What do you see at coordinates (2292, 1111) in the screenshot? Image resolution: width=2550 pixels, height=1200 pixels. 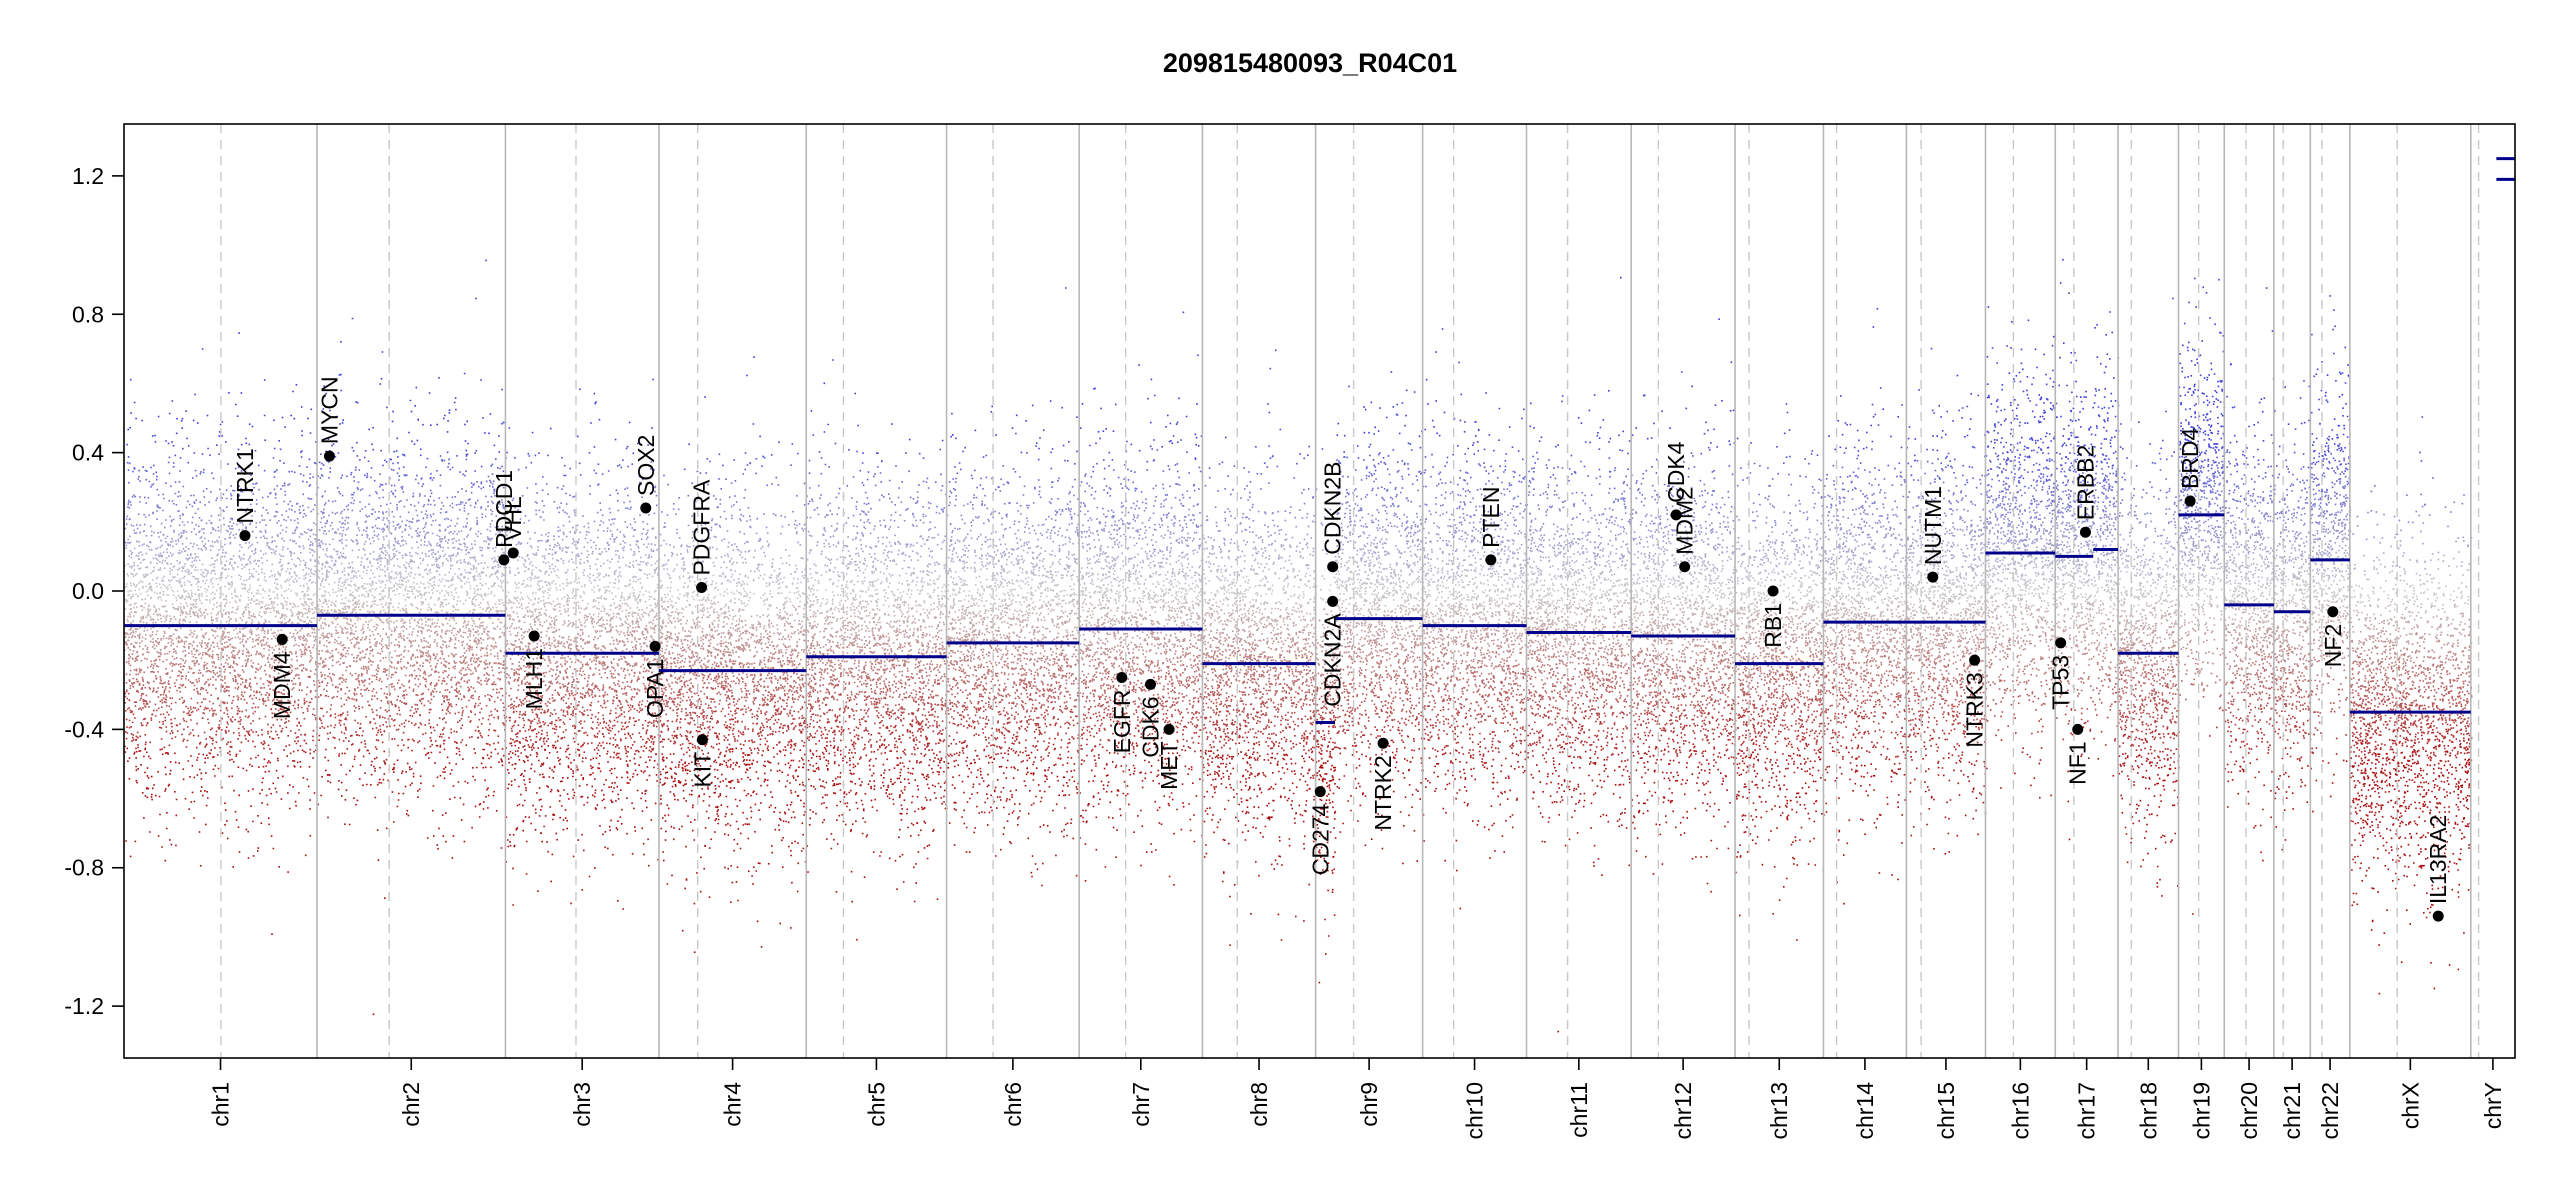 I see `x-tick-label: chr21` at bounding box center [2292, 1111].